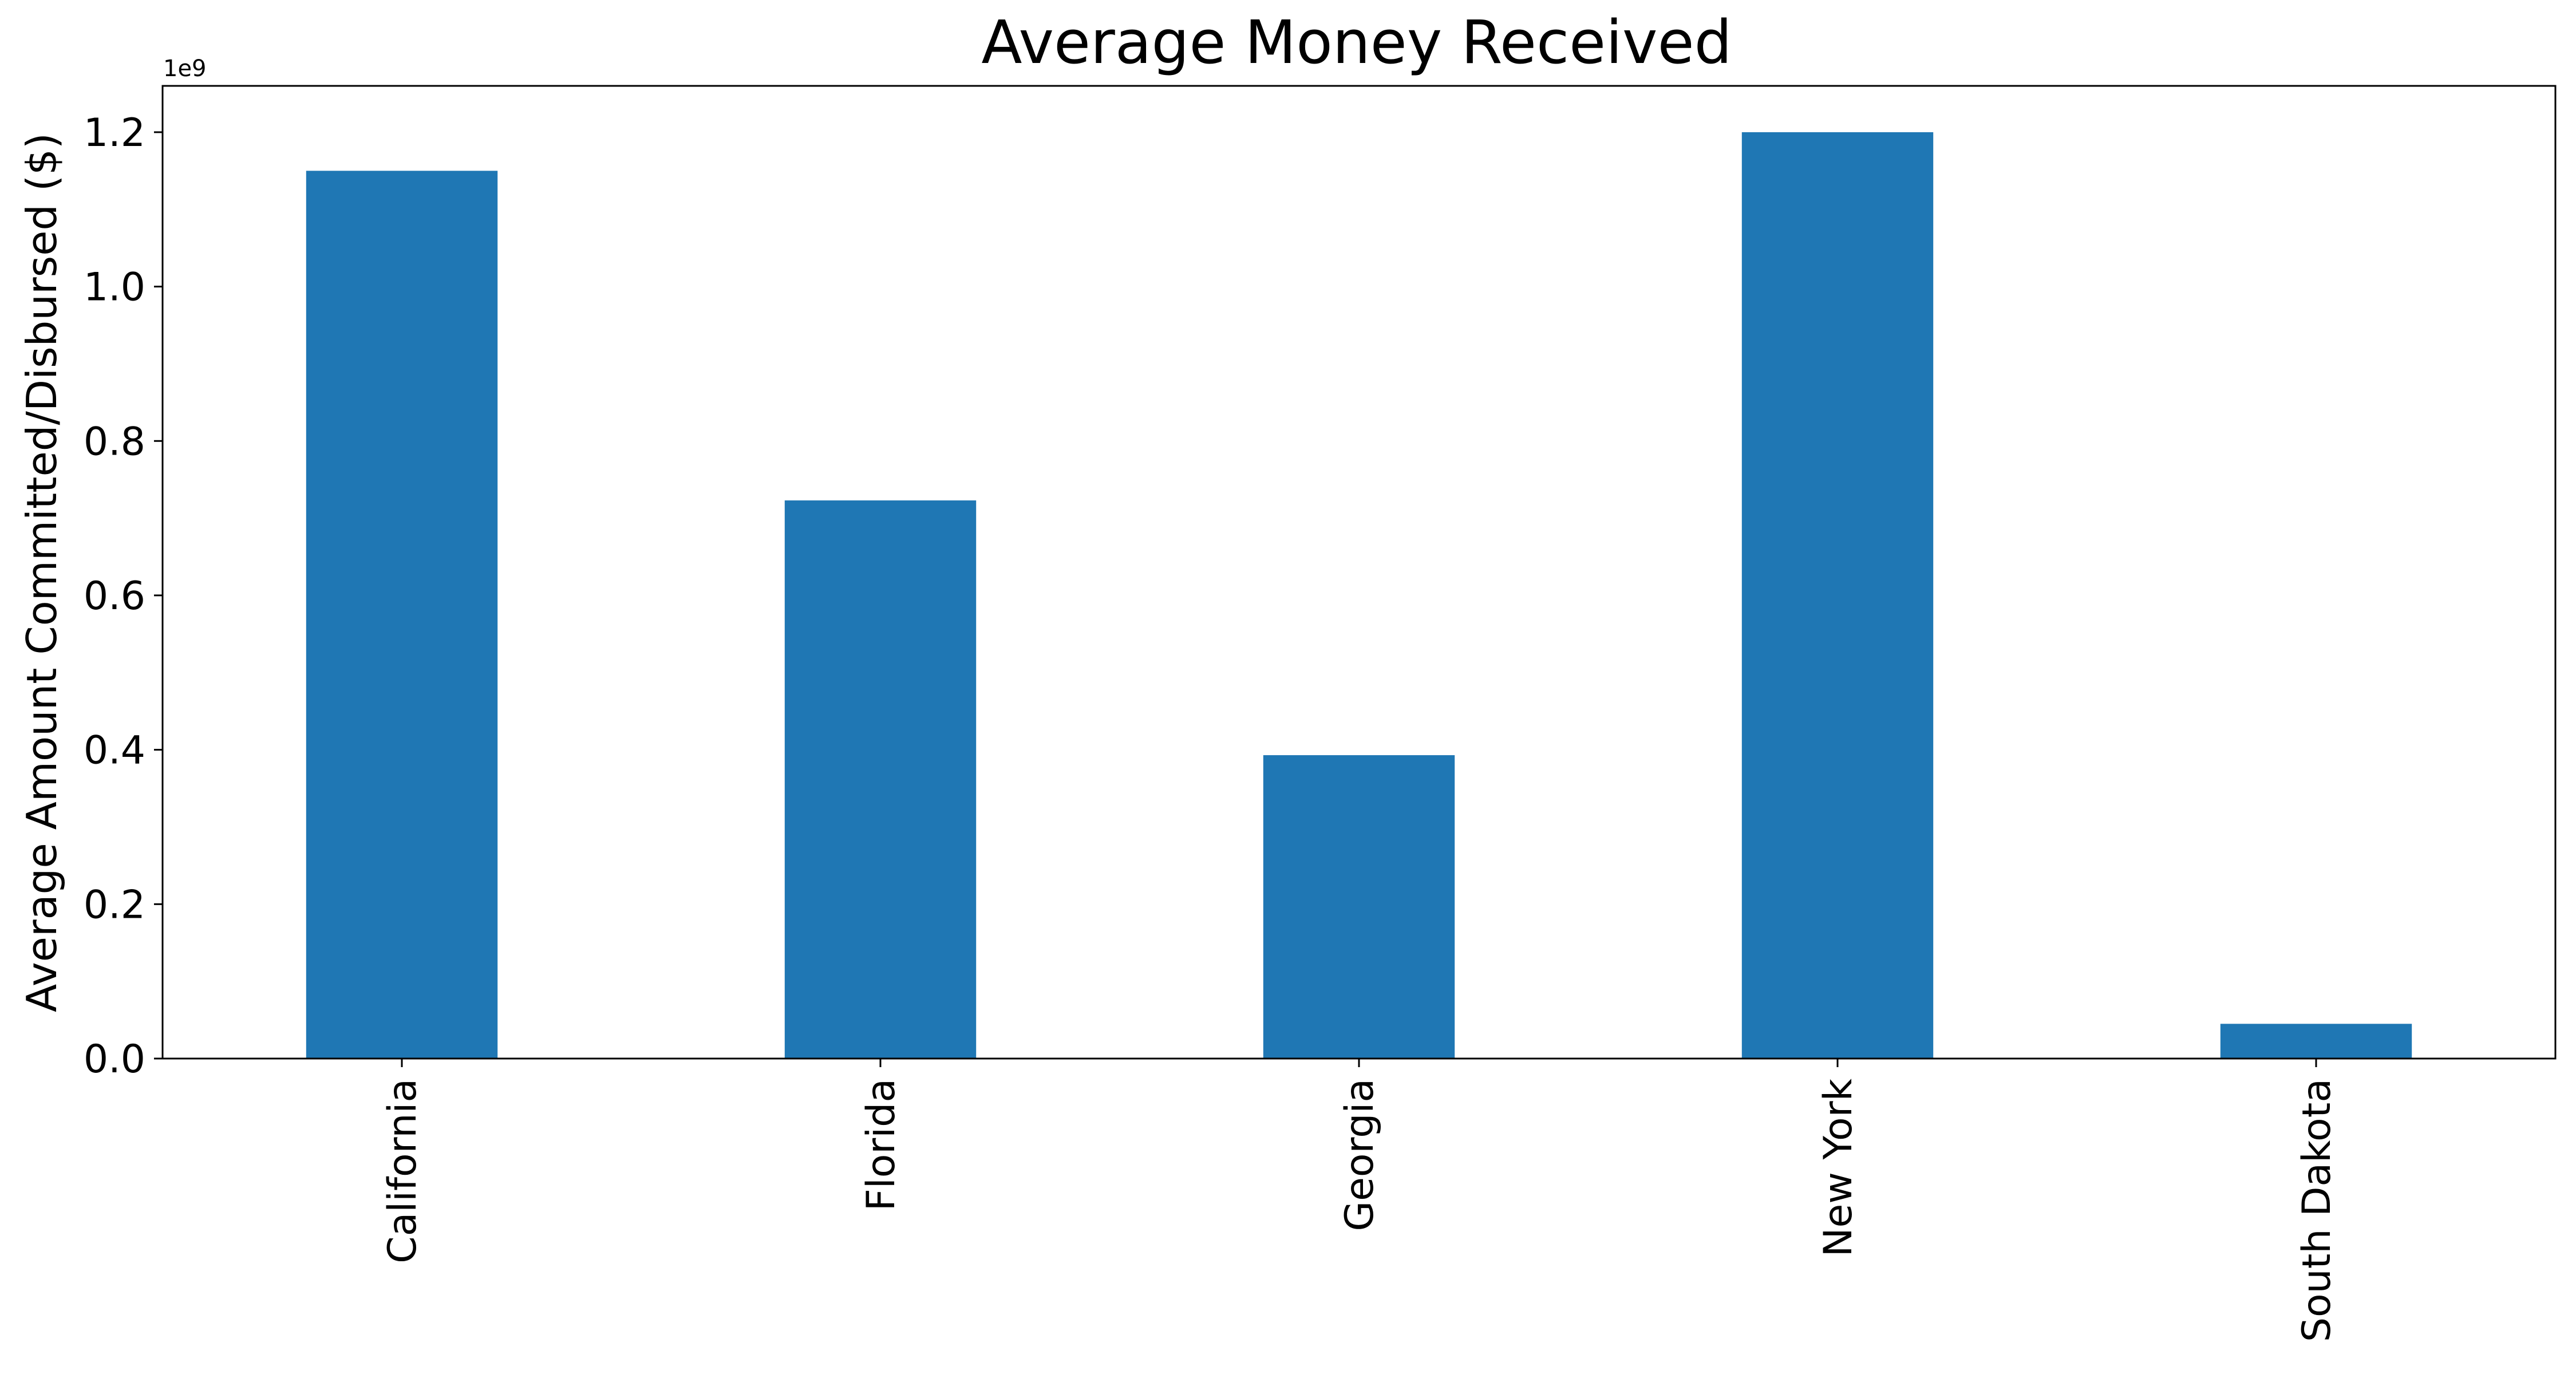 Image resolution: width=2576 pixels, height=1374 pixels. I want to click on y-tick-label: 0.6, so click(114, 596).